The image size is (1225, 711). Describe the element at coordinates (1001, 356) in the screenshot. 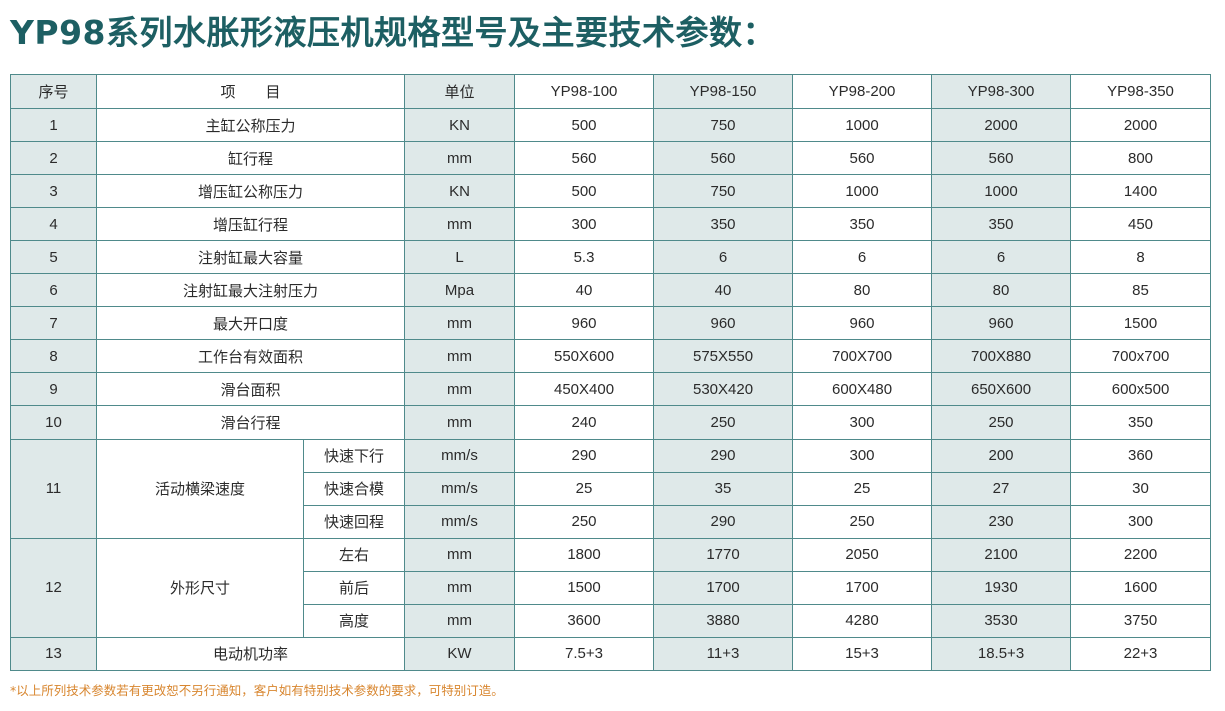

I see `value-cell: 700X880` at that location.